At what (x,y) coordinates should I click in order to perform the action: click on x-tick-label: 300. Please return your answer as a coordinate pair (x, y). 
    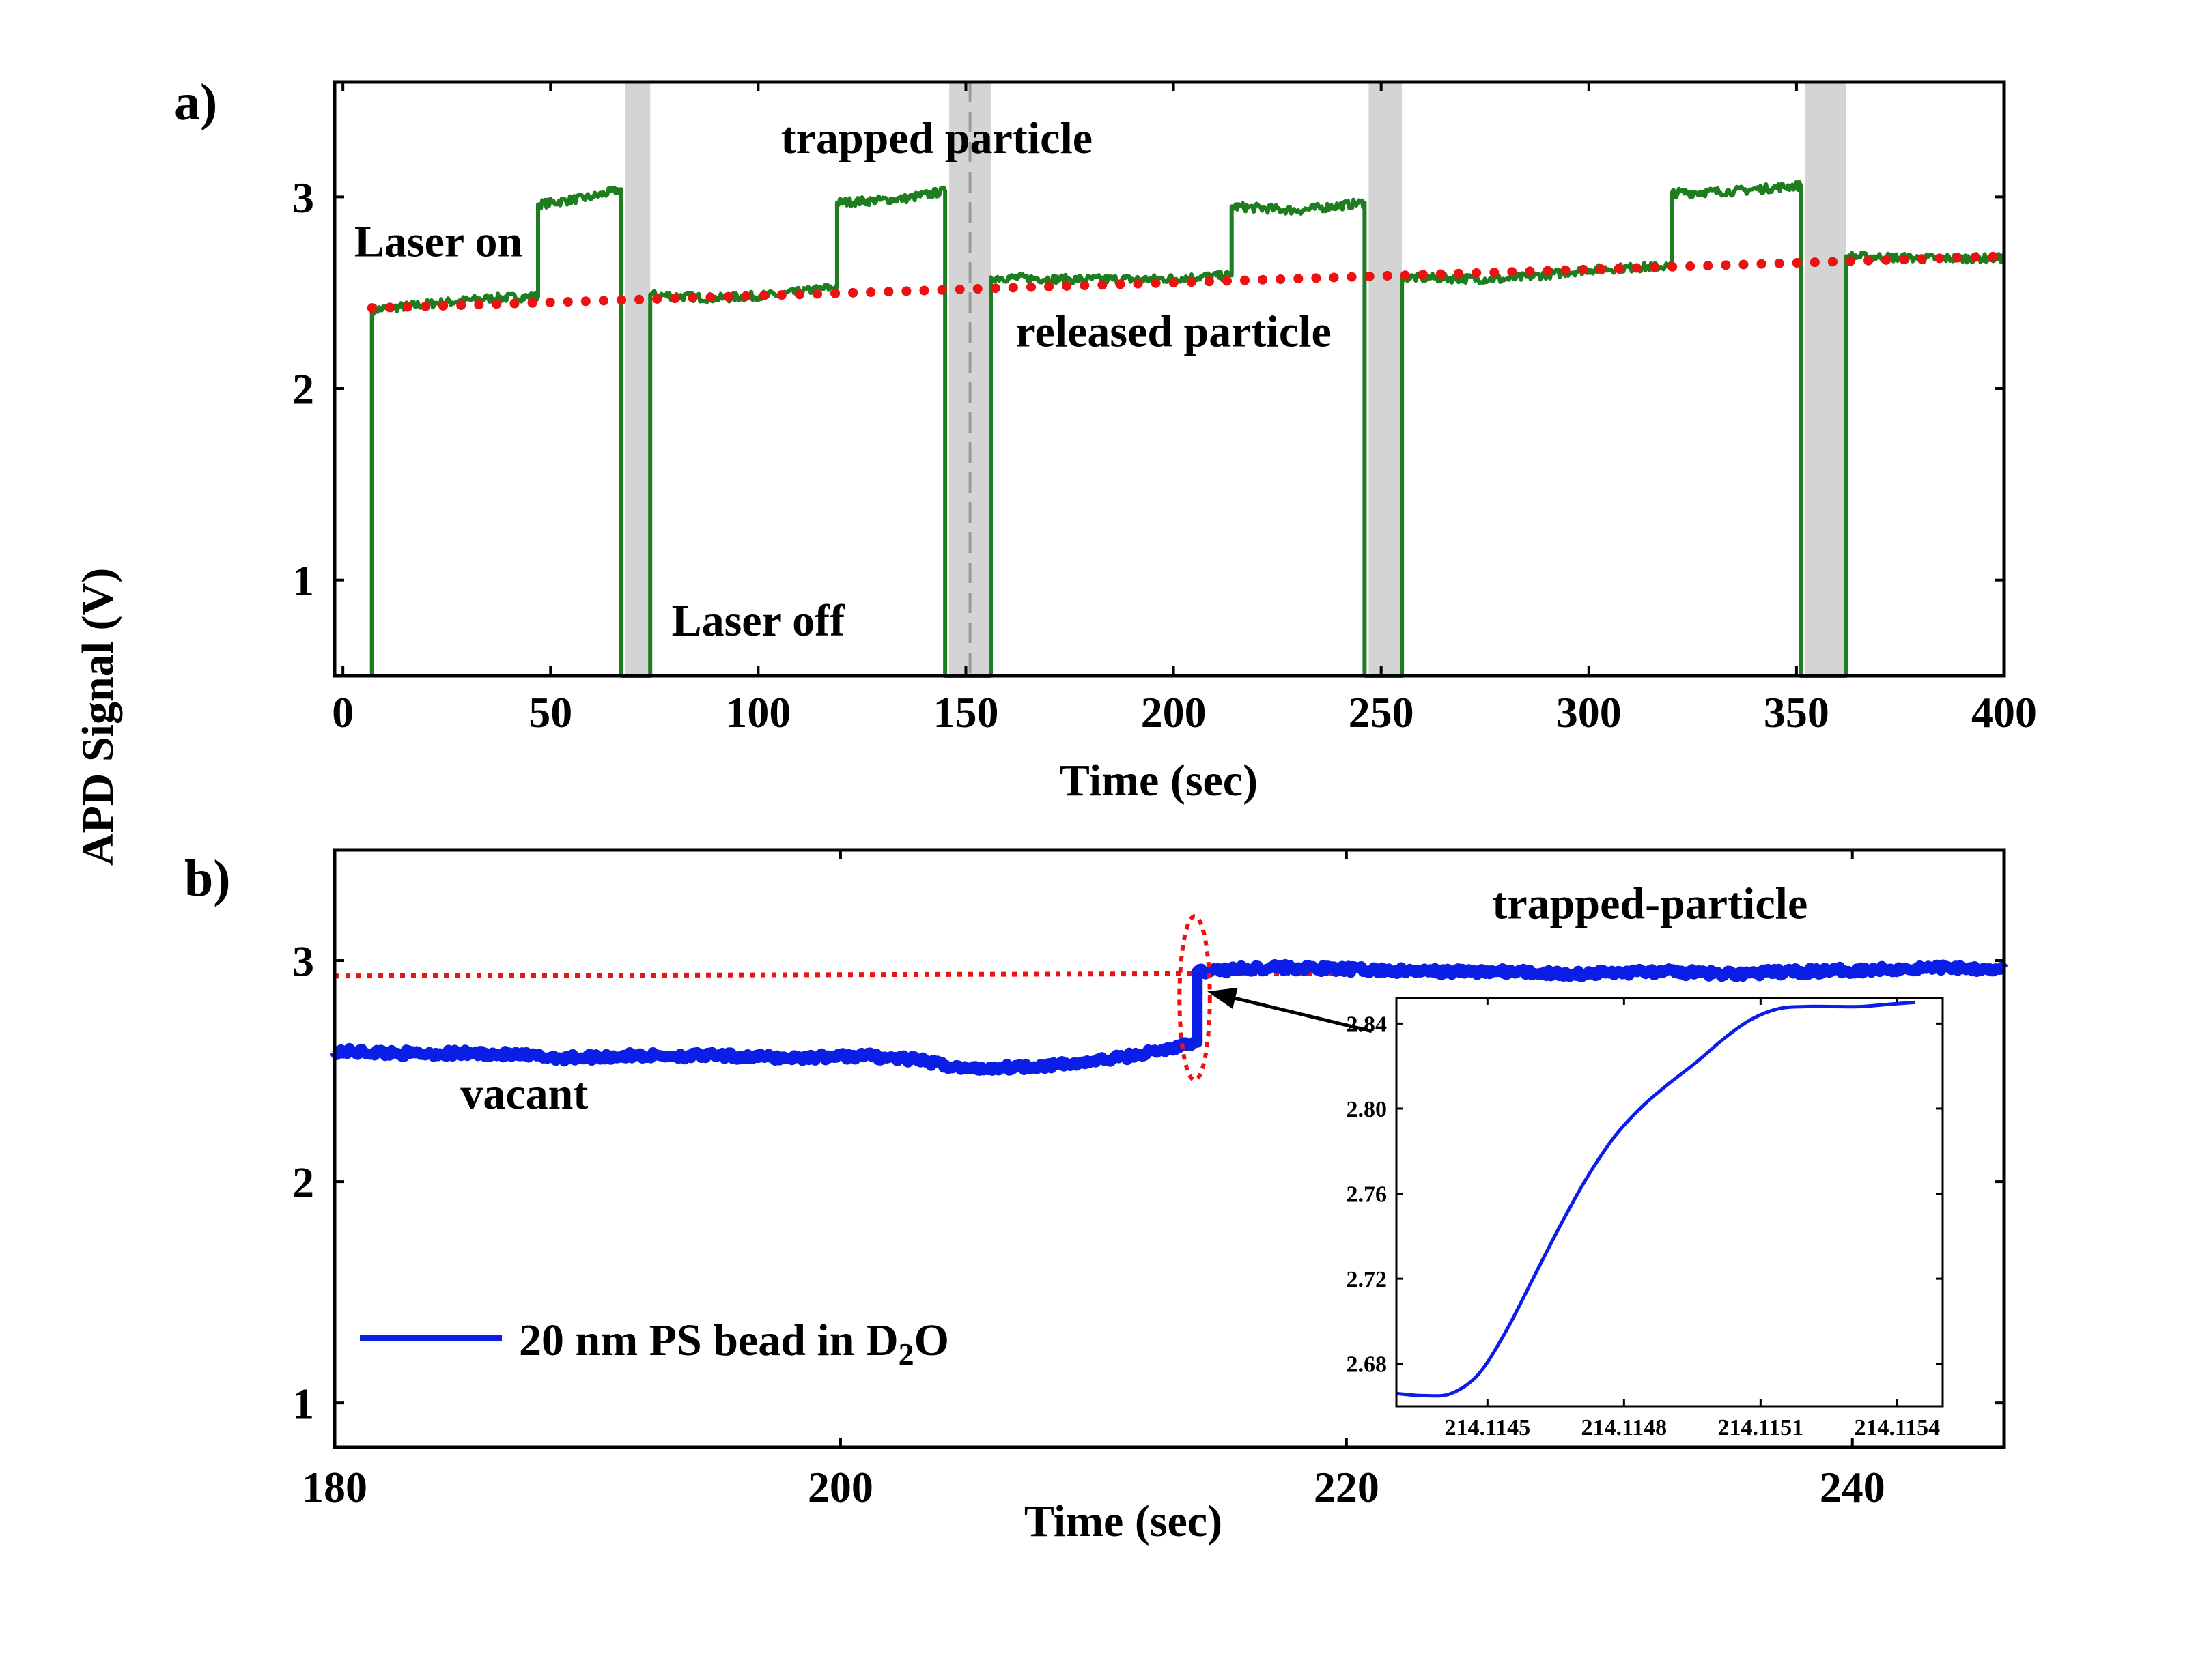
    Looking at the image, I should click on (1589, 712).